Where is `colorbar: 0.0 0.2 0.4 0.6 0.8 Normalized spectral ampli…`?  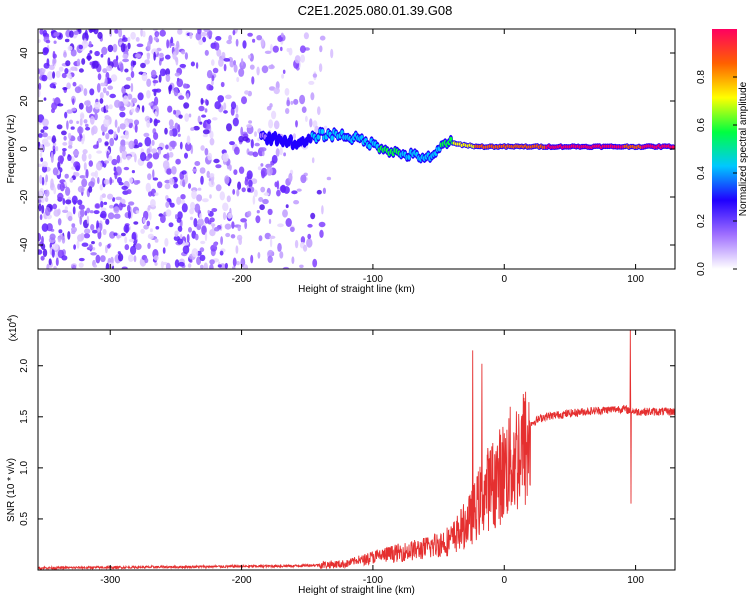 colorbar: 0.0 0.2 0.4 0.6 0.8 Normalized spectral ampli… is located at coordinates (722, 152).